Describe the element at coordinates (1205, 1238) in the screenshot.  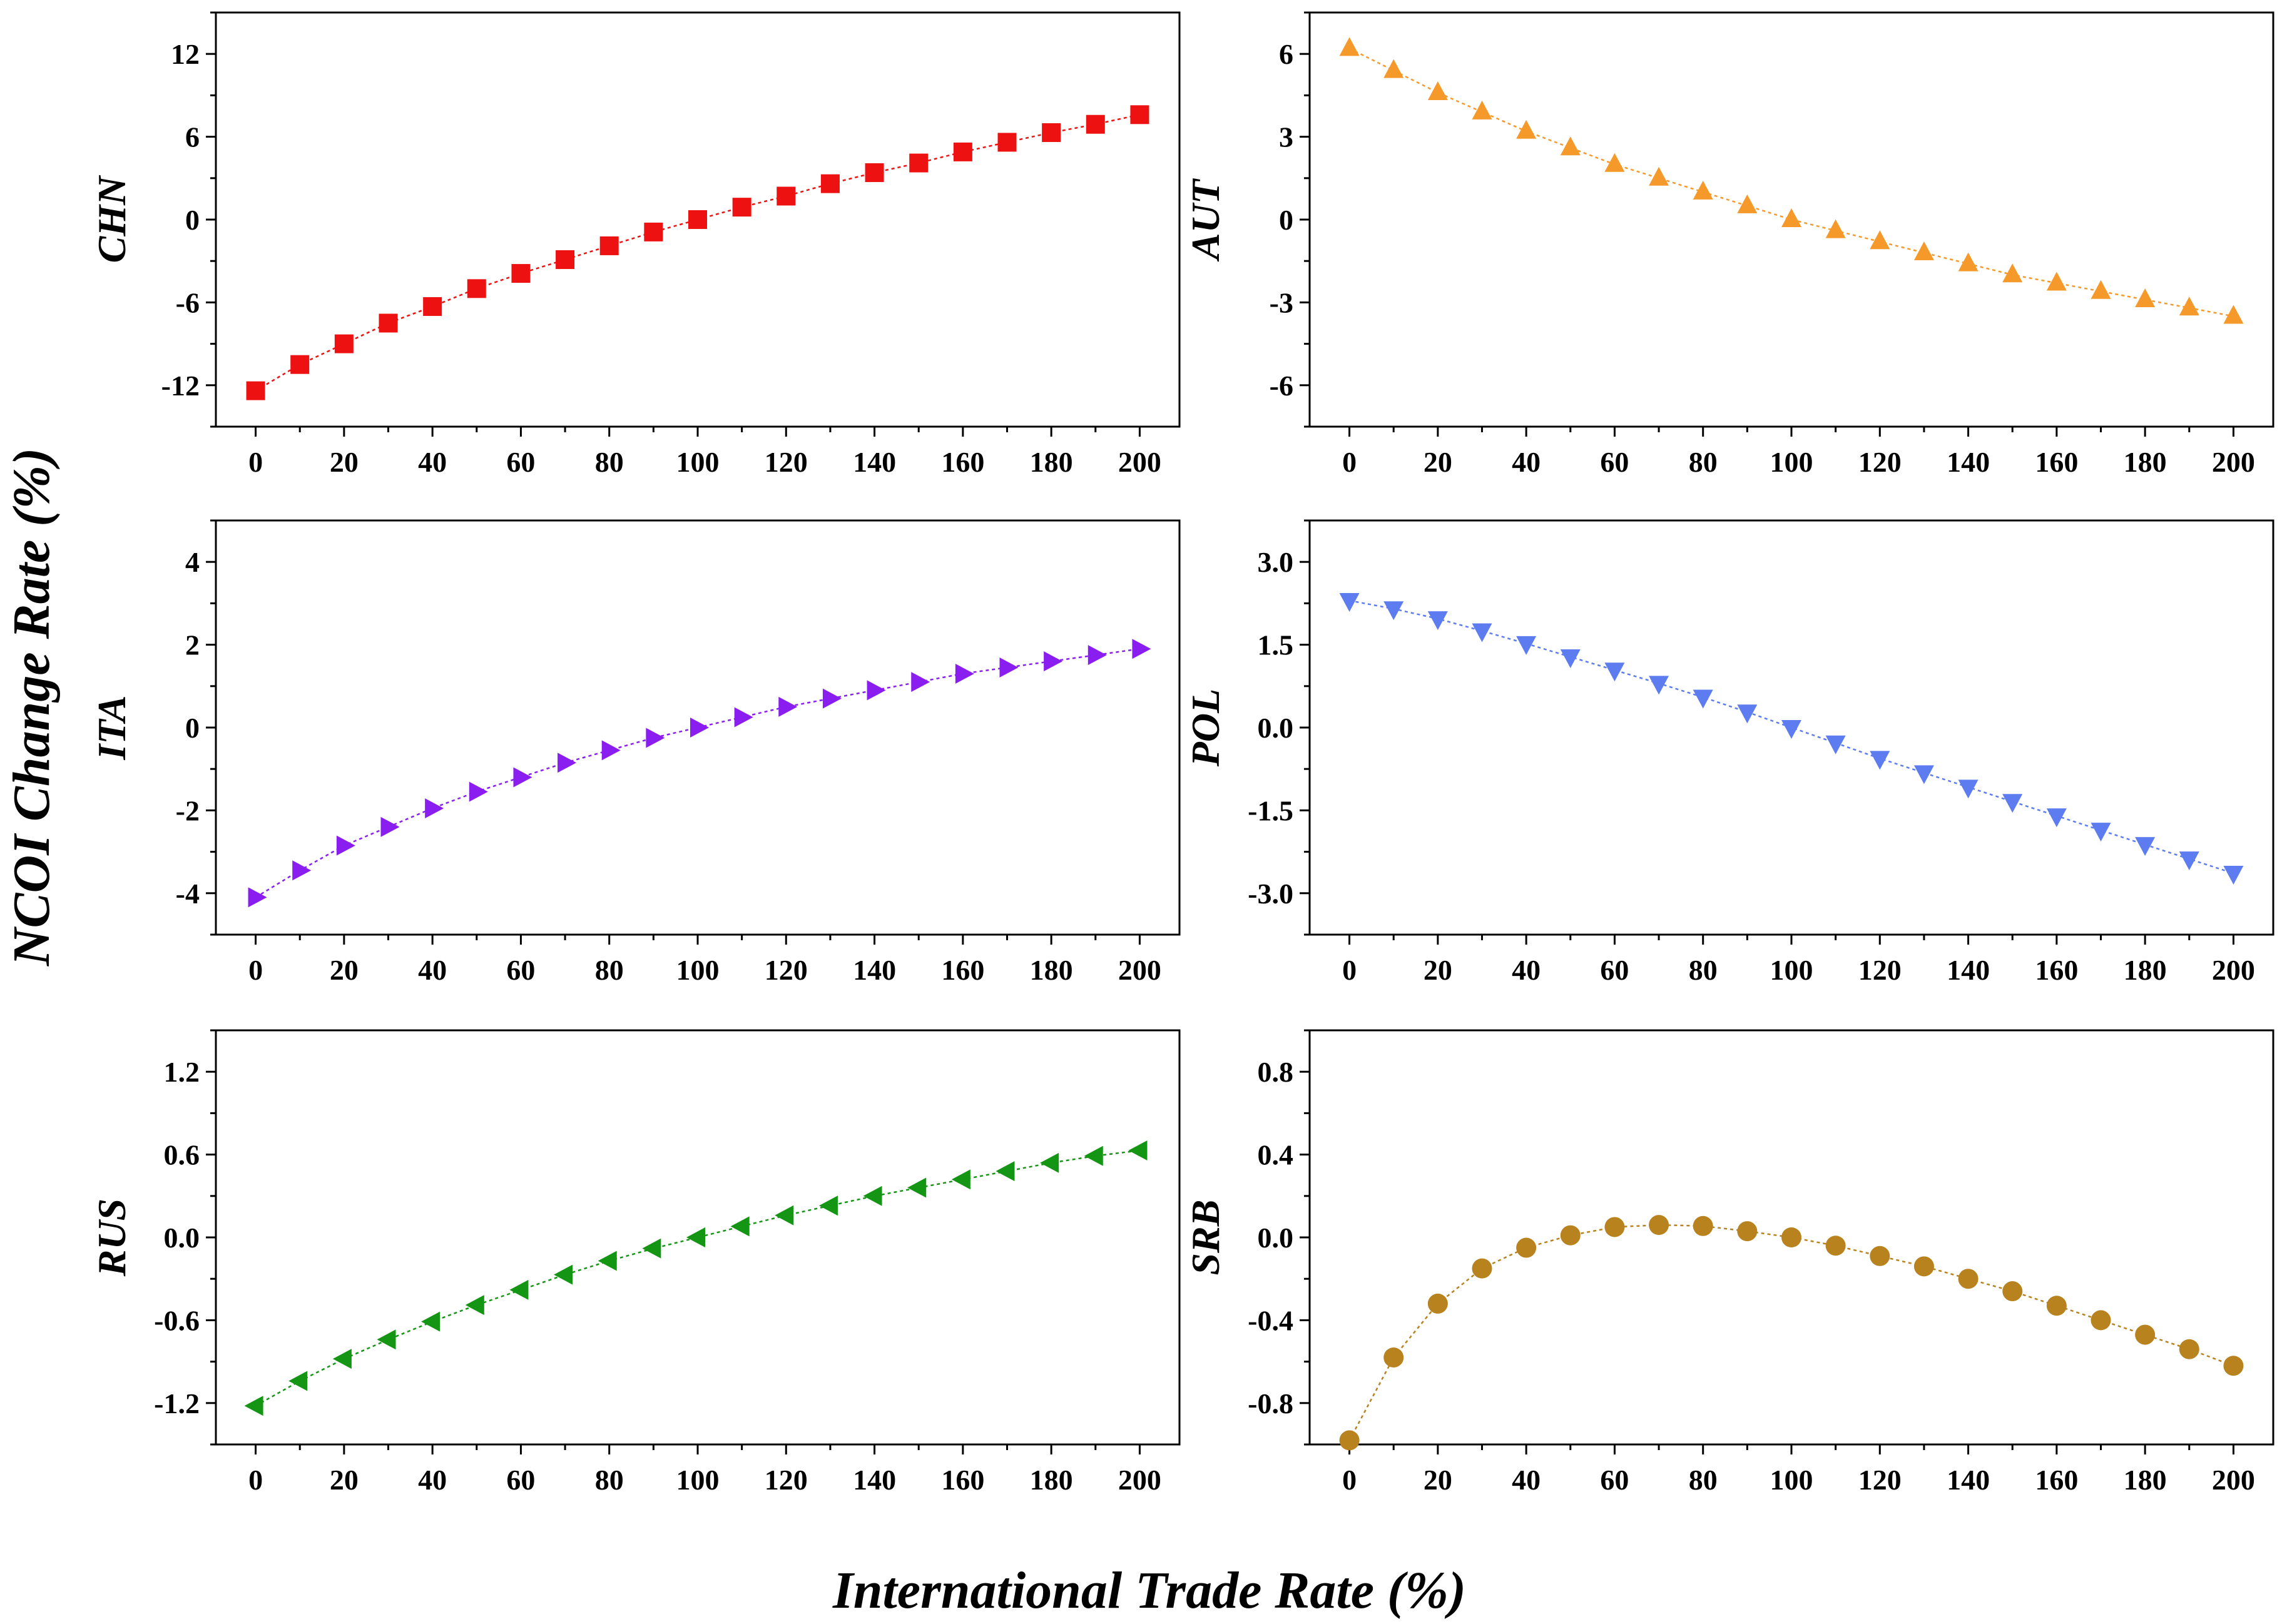
I see `panel-label: SRB` at that location.